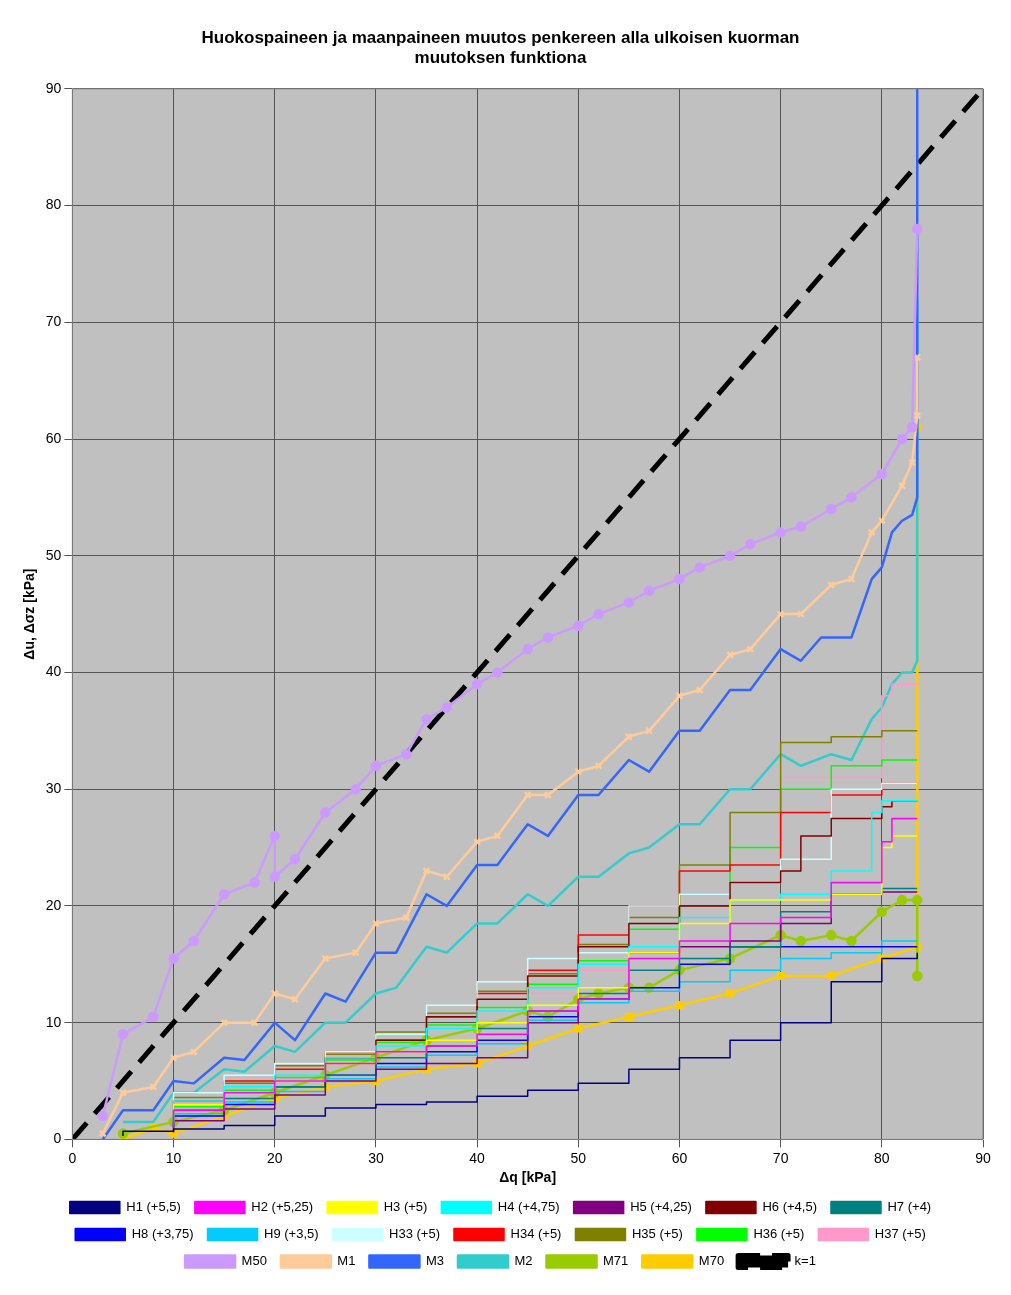 The image size is (1011, 1295). What do you see at coordinates (291, 1234) in the screenshot?
I see `legend-label: H9 (+3,5)` at bounding box center [291, 1234].